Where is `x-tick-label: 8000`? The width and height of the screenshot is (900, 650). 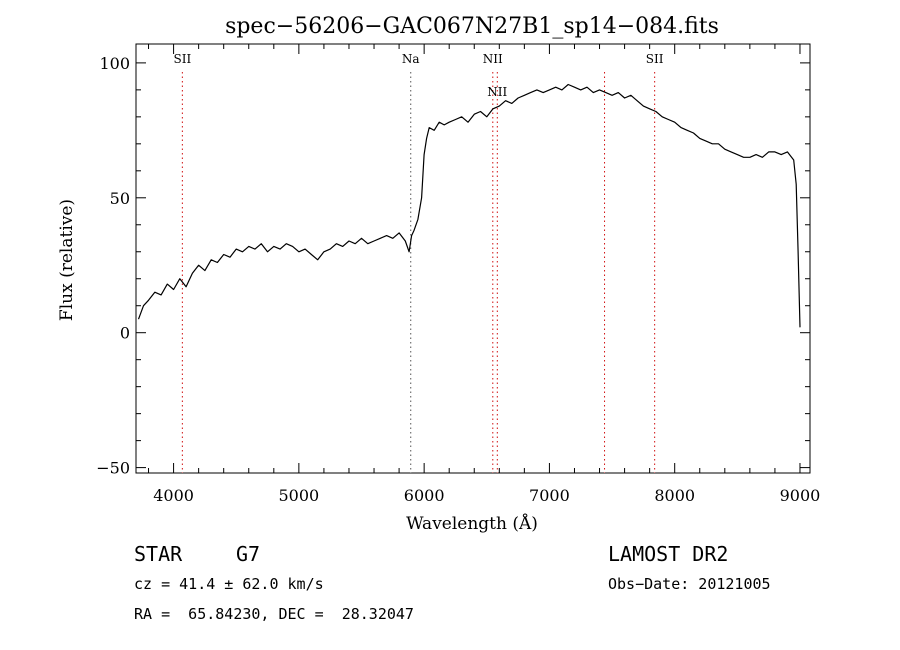 x-tick-label: 8000 is located at coordinates (674, 495).